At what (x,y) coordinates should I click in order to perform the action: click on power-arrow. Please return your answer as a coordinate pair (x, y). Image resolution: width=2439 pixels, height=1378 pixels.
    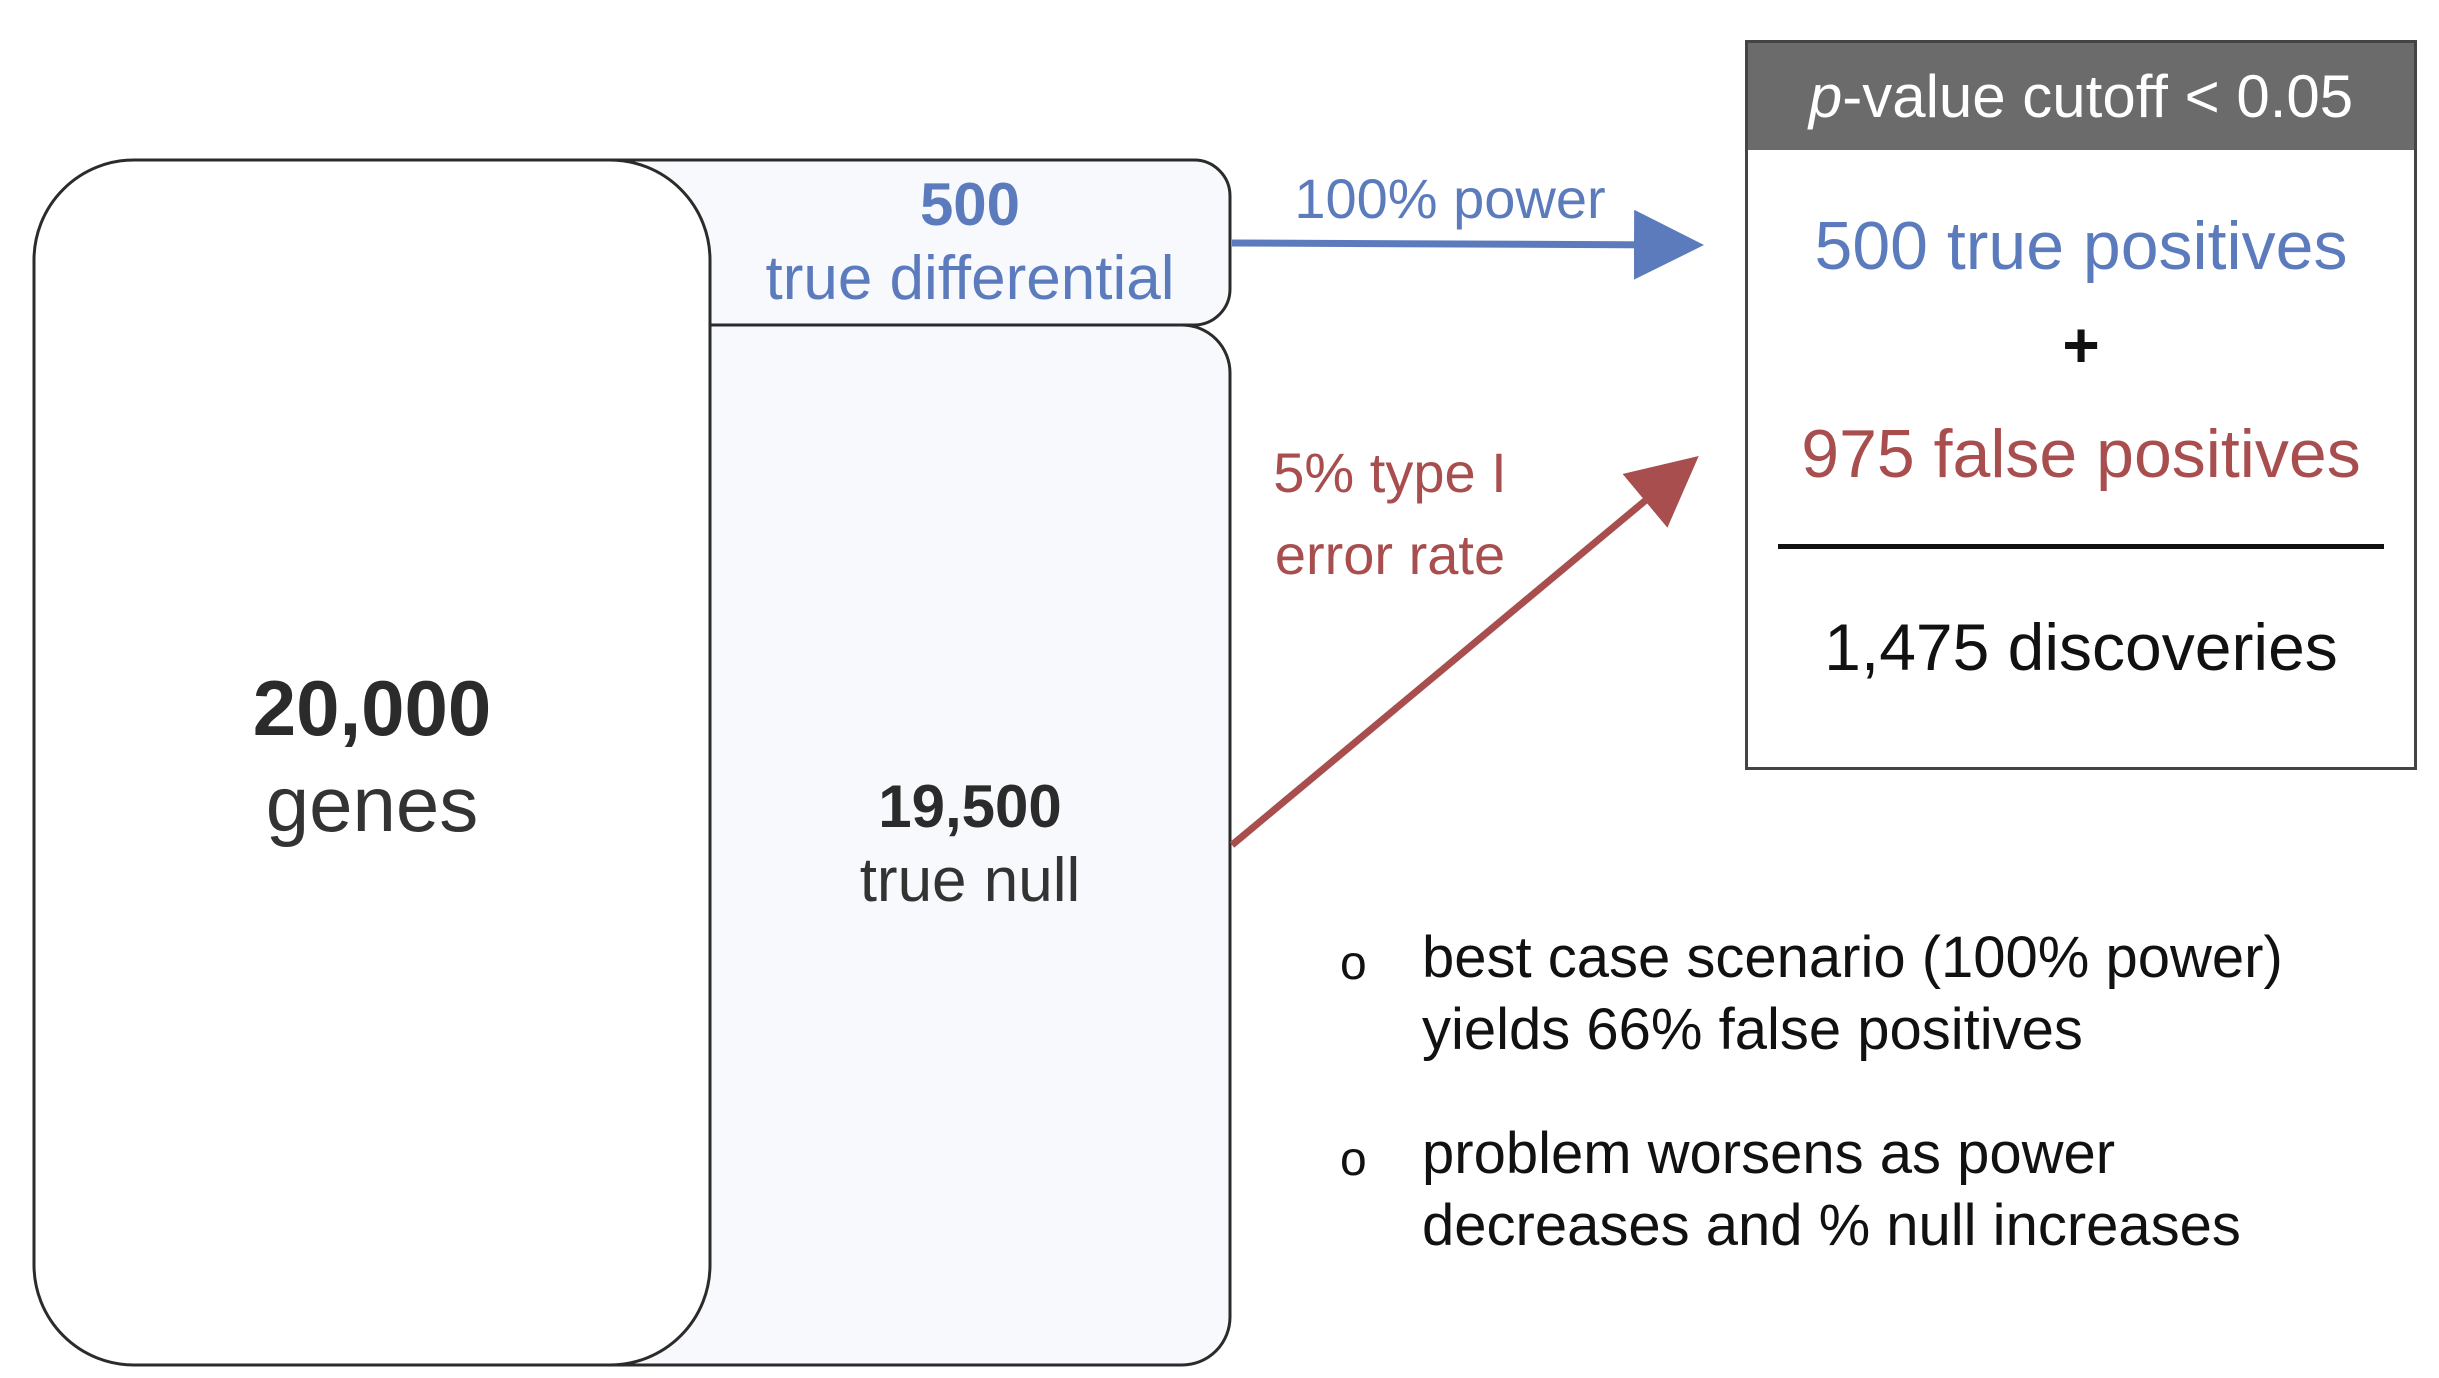
    Looking at the image, I should click on (1467, 244).